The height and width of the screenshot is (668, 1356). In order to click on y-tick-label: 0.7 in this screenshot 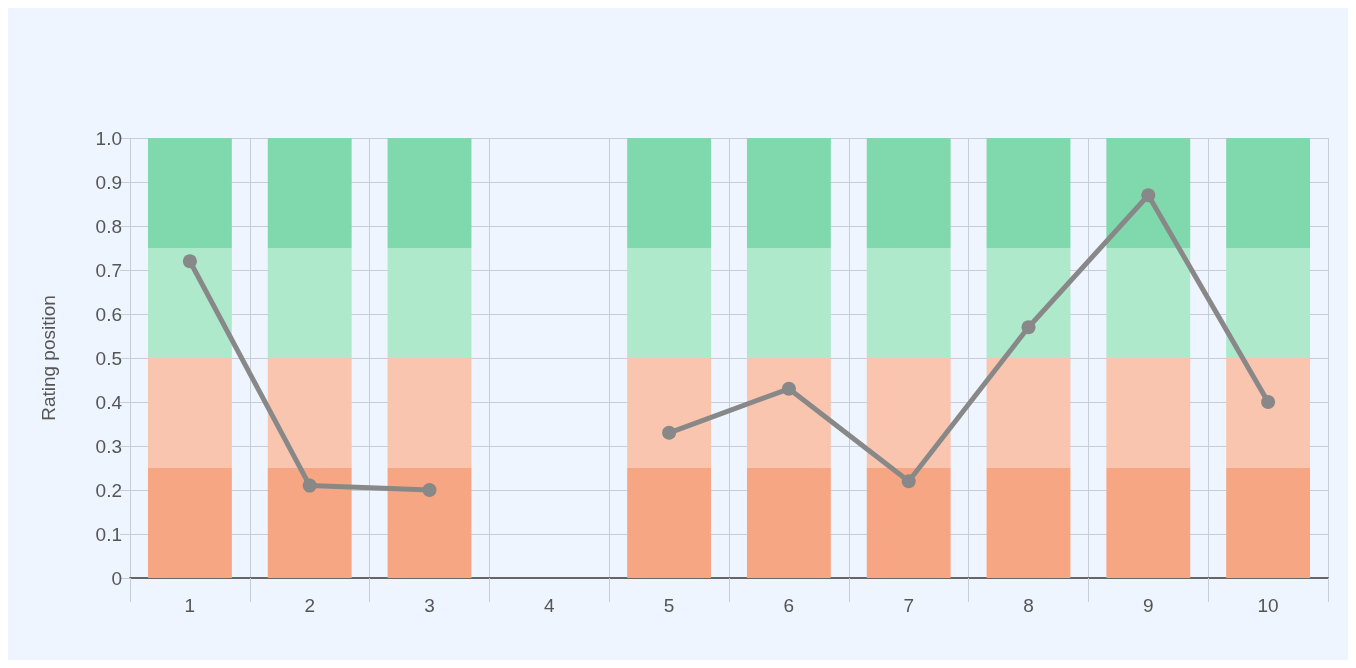, I will do `click(108, 270)`.